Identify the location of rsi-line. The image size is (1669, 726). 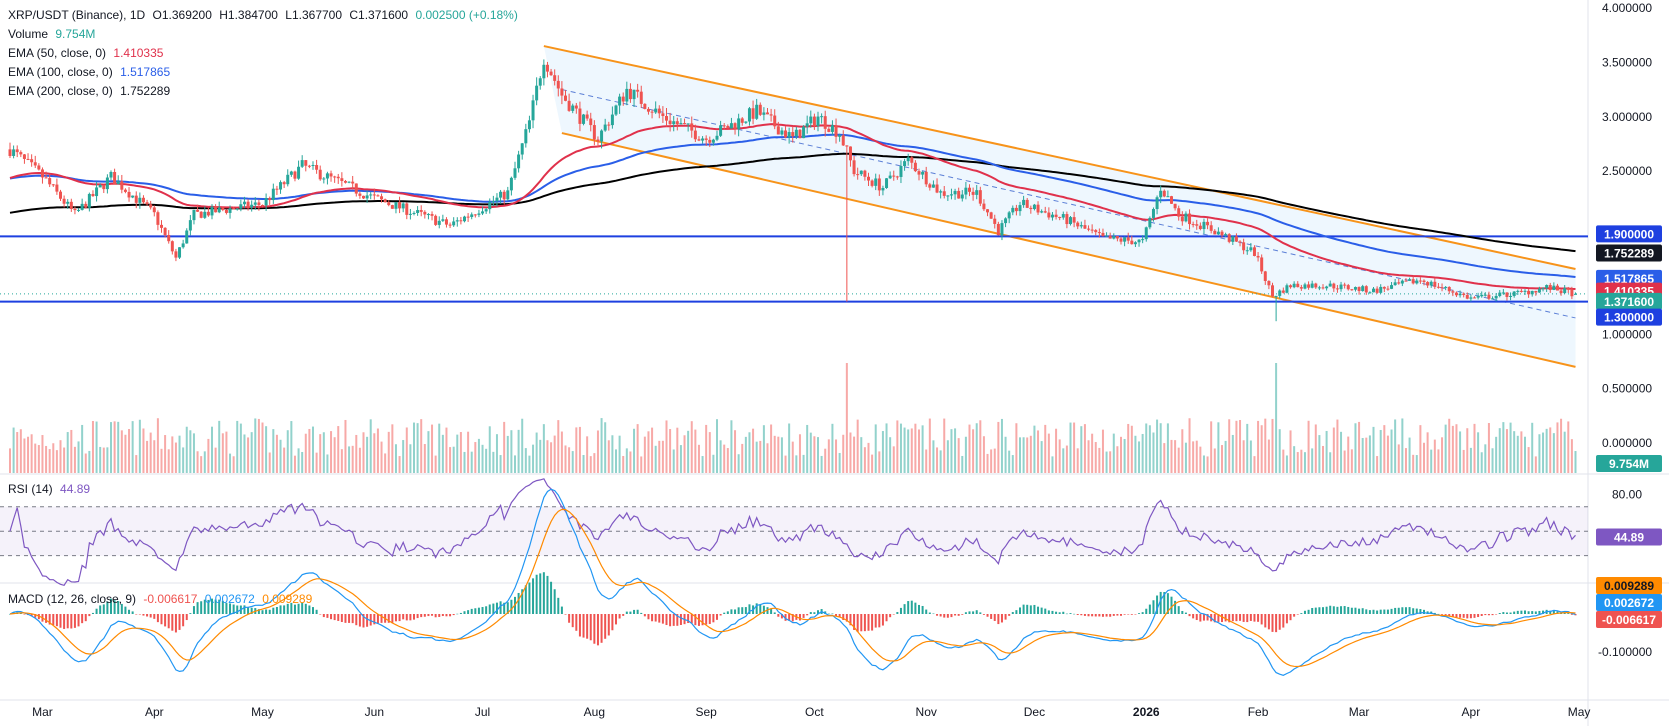
(792, 532).